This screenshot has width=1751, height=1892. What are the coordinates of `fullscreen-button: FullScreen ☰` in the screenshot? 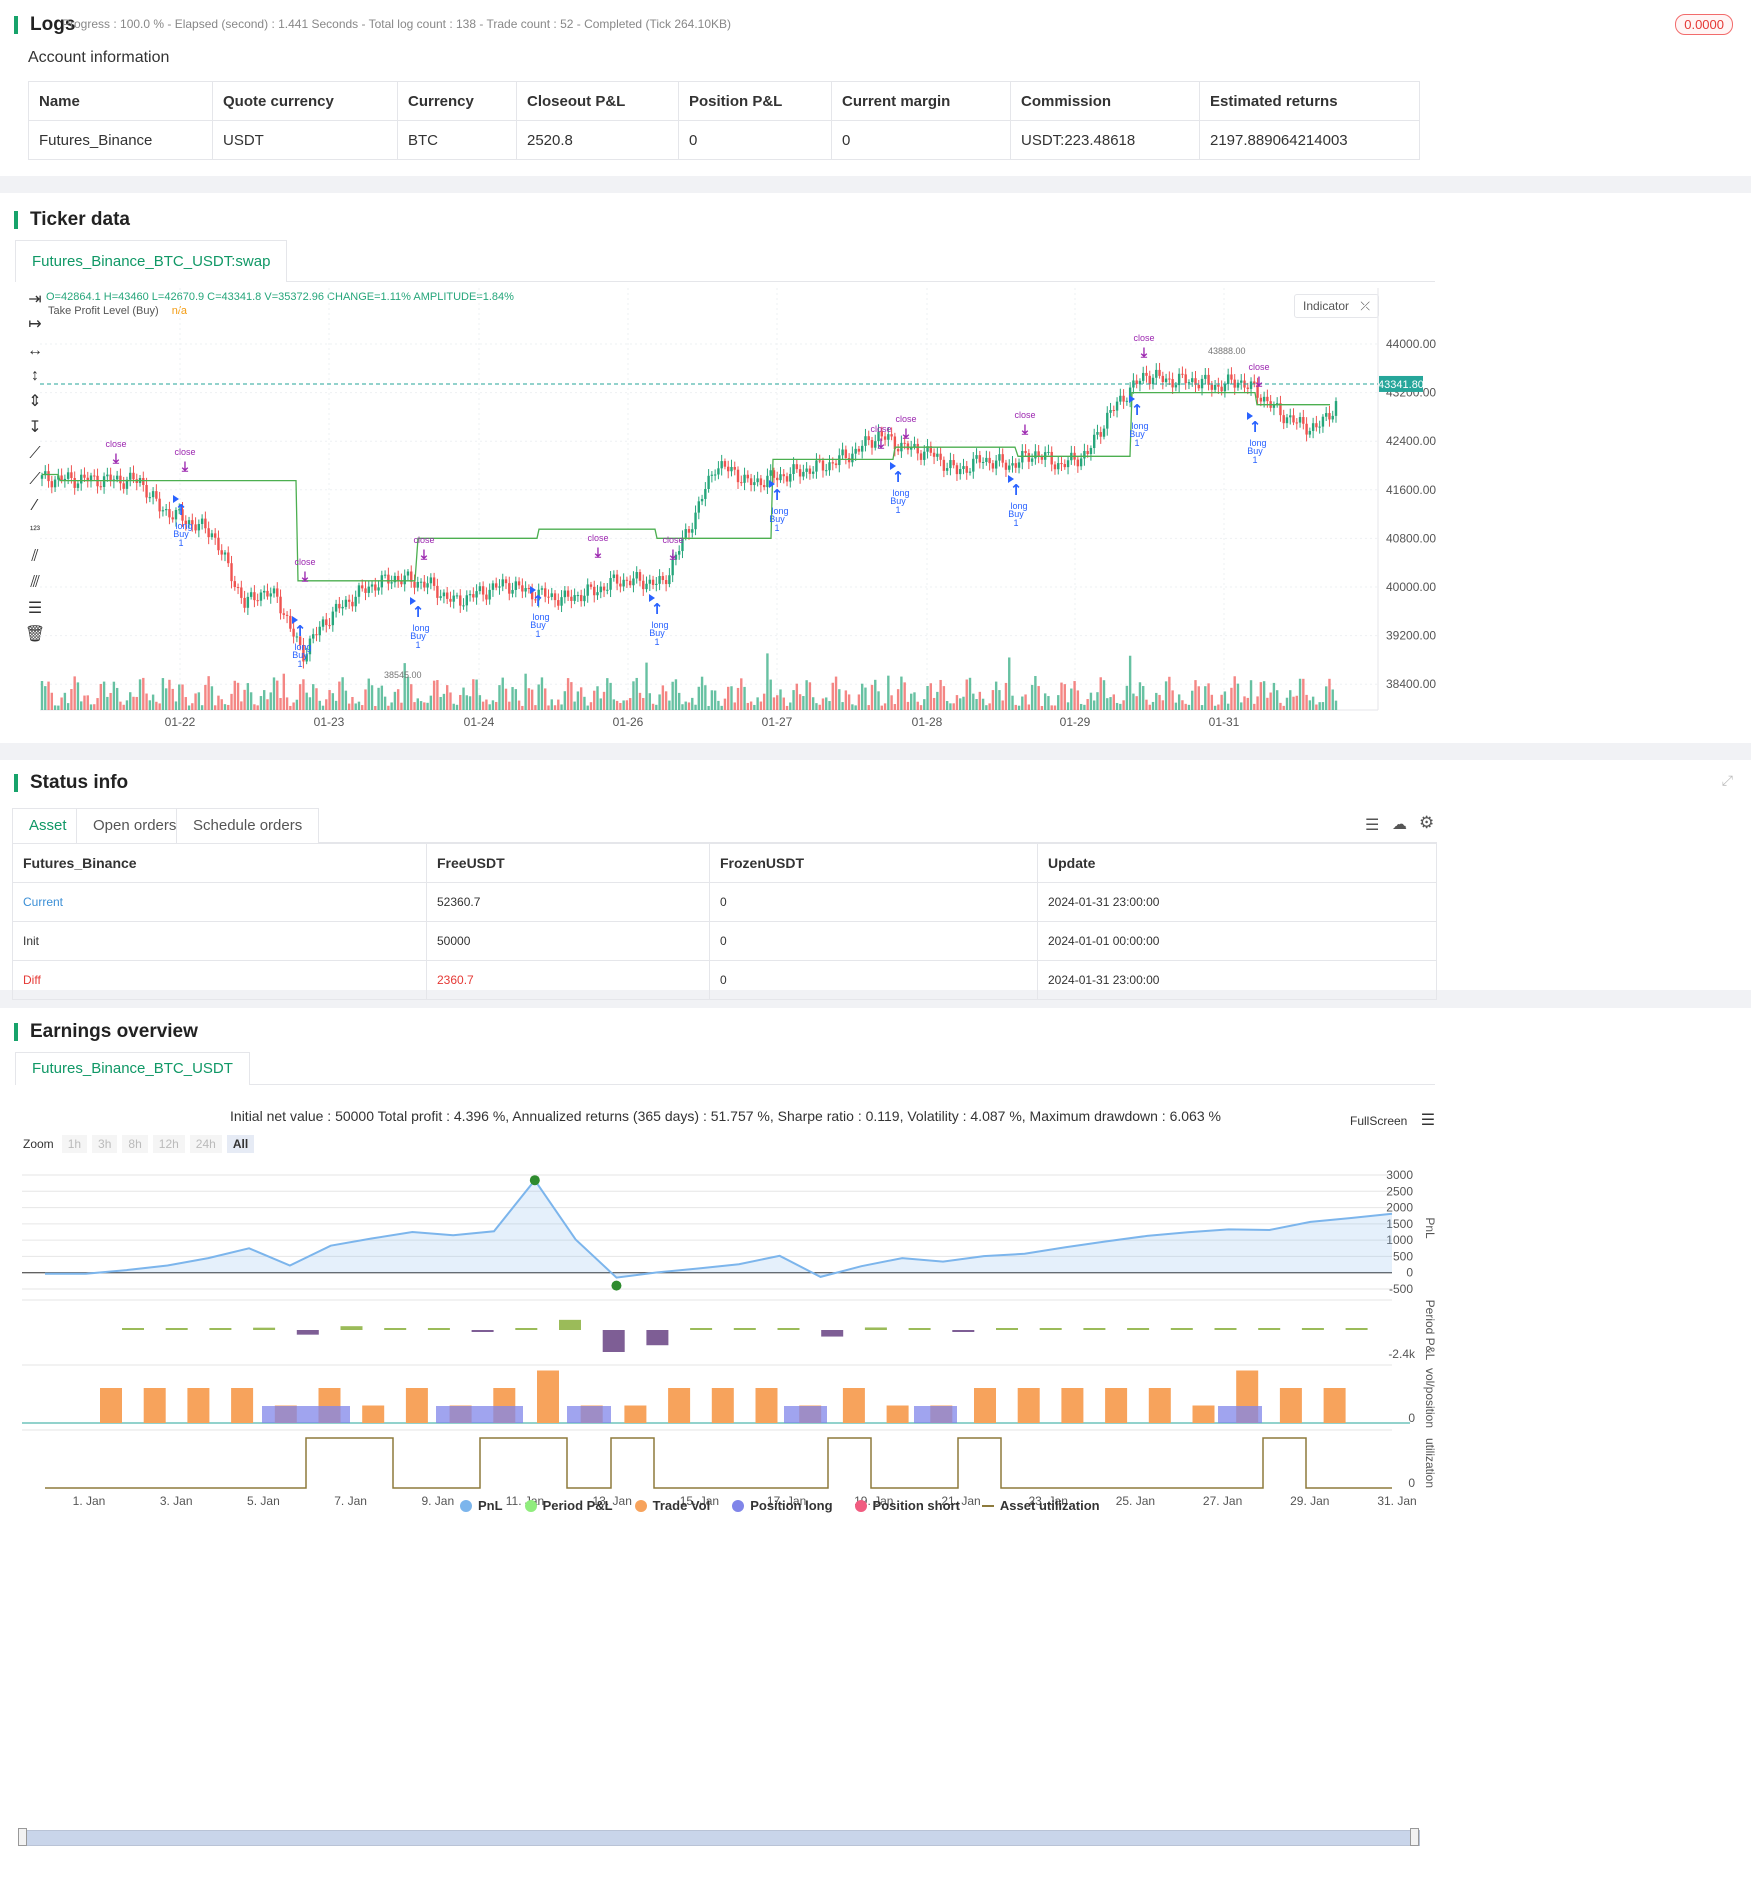 It's located at (1393, 1120).